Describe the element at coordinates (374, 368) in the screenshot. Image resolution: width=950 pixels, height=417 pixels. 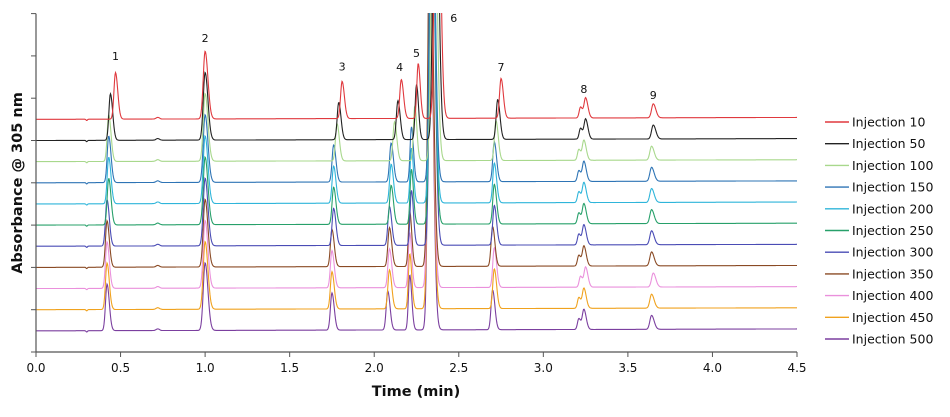
I see `x-tick-label: 2.0` at that location.